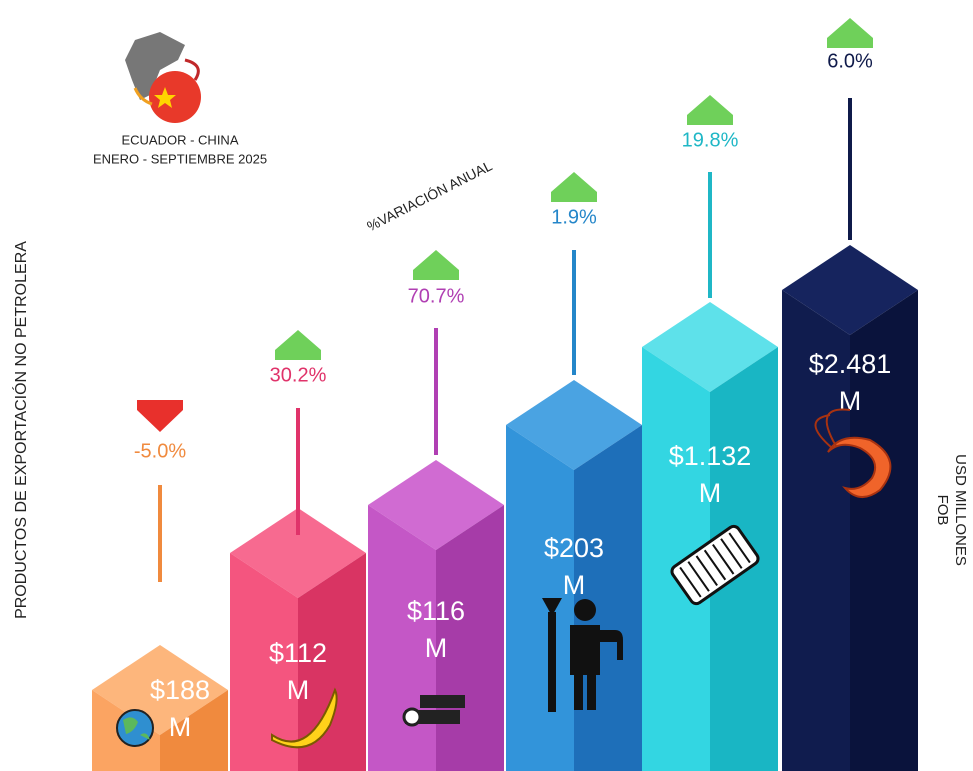 This screenshot has width=973, height=771. Describe the element at coordinates (304, 718) in the screenshot. I see `icon-banana` at that location.